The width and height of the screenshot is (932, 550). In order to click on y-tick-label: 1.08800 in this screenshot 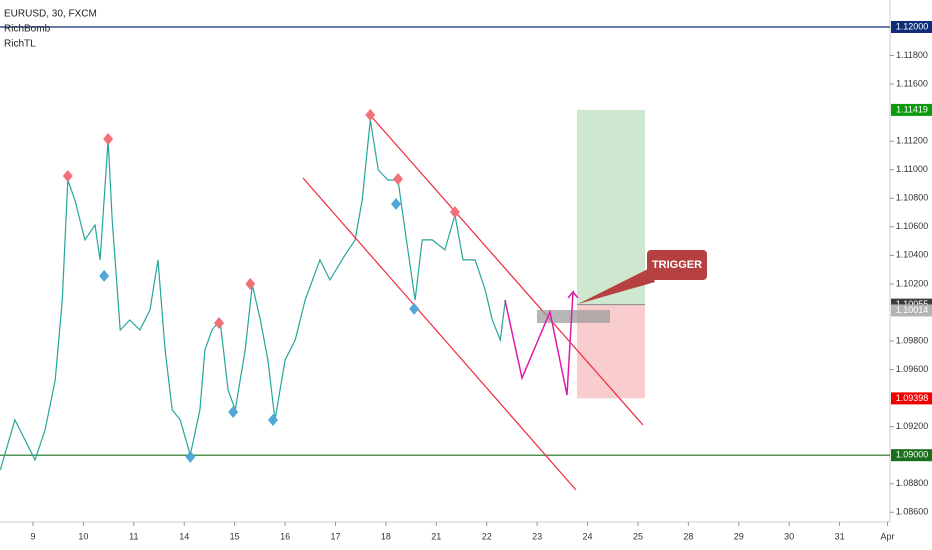, I will do `click(912, 483)`.